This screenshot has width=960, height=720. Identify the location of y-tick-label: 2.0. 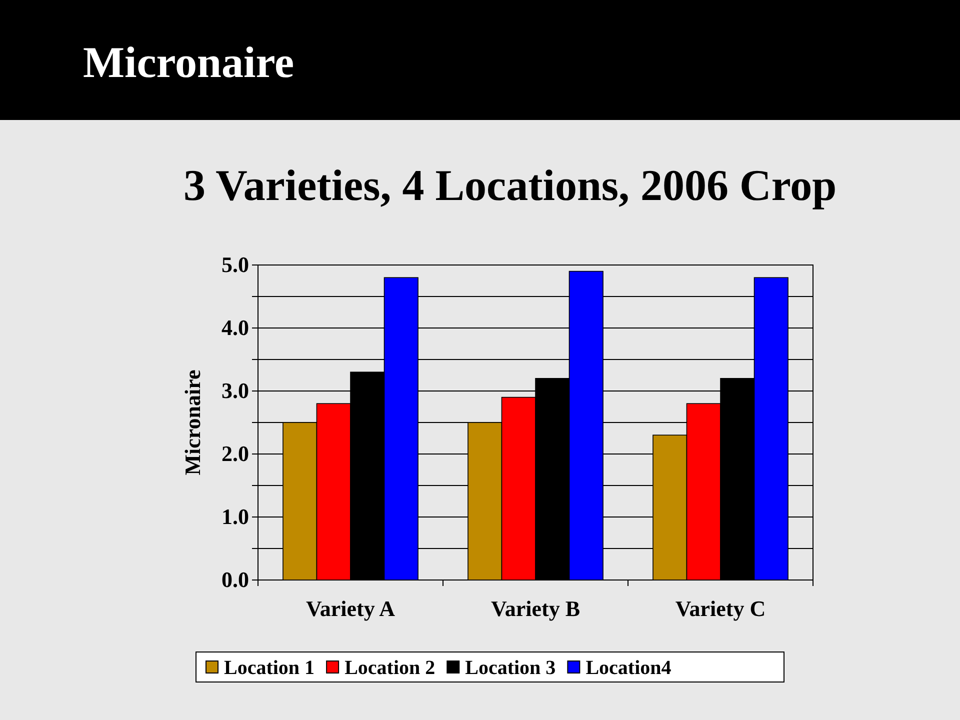
(235, 453).